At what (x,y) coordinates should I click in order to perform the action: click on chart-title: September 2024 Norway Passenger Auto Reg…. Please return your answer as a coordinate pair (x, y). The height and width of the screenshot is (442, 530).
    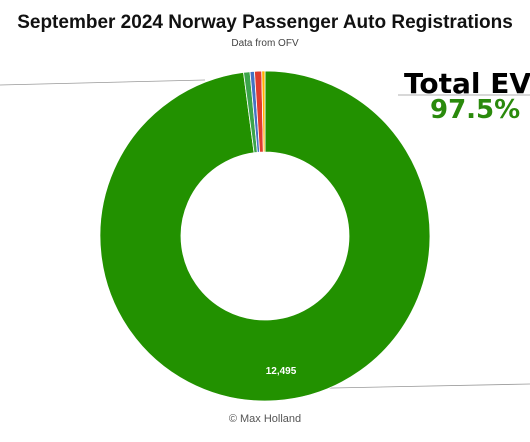
    Looking at the image, I should click on (265, 22).